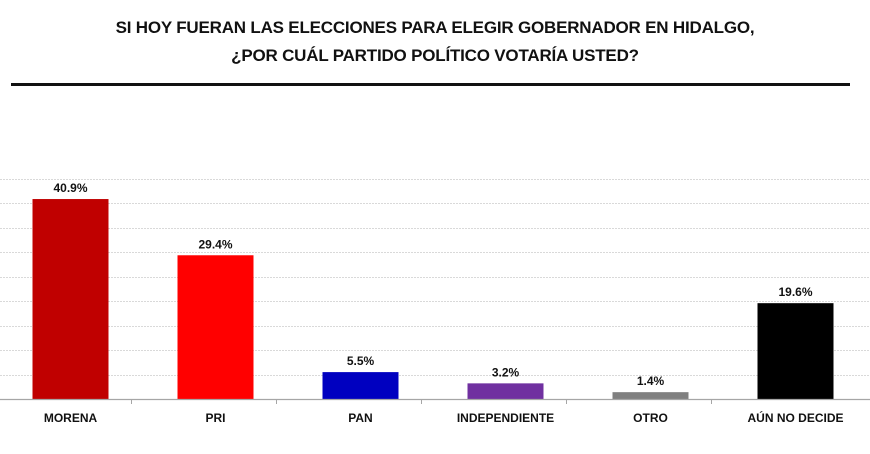 This screenshot has height=454, width=870. I want to click on x-tick-label: PRI, so click(215, 418).